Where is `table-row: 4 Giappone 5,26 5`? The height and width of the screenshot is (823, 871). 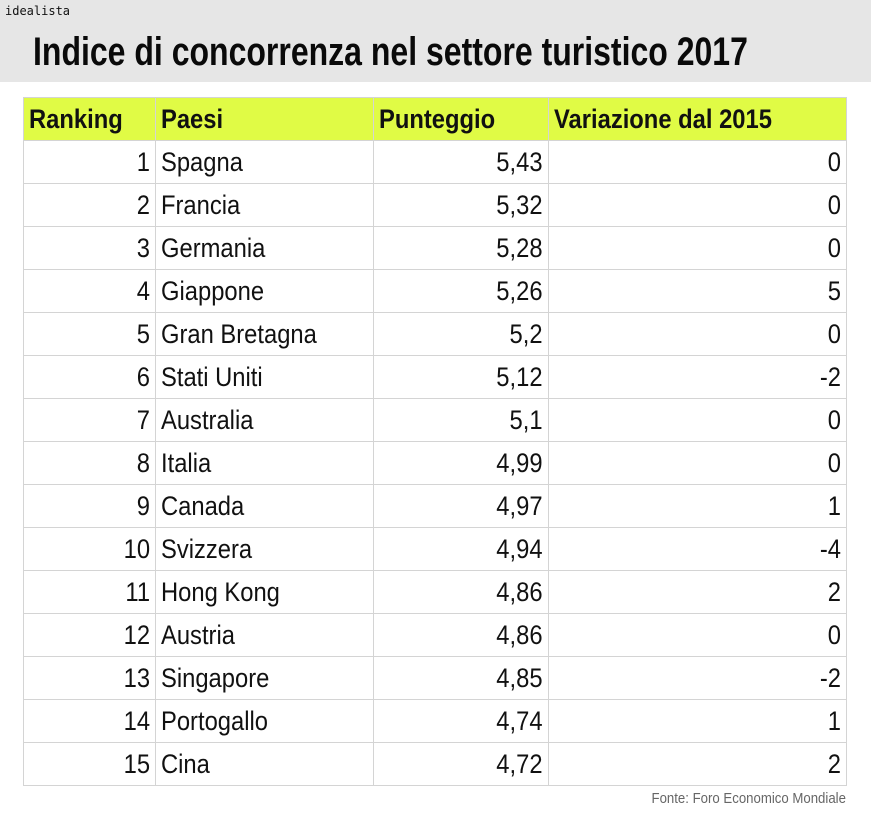 table-row: 4 Giappone 5,26 5 is located at coordinates (435, 291).